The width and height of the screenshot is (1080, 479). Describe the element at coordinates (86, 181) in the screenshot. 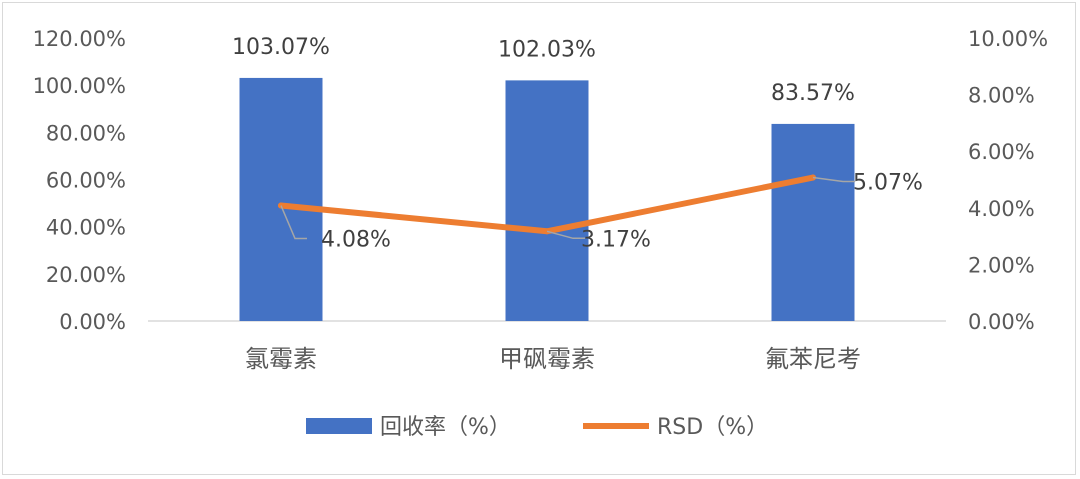

I see `left-axis-tick-label: 60.00%` at that location.